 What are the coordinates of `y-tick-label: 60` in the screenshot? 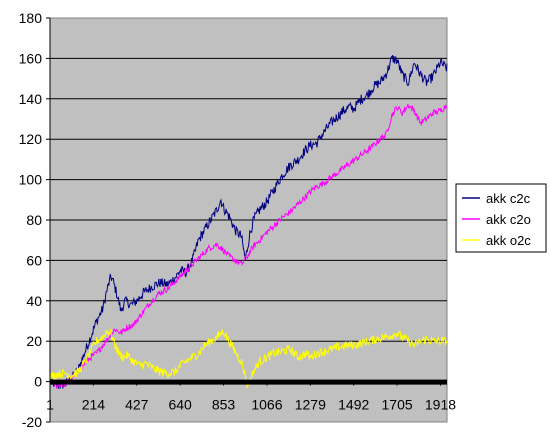 It's located at (34, 260).